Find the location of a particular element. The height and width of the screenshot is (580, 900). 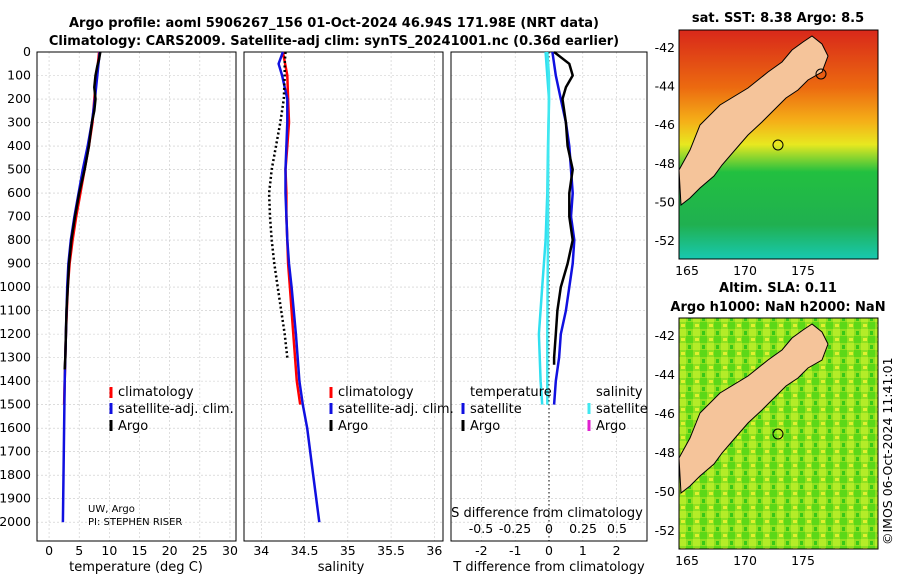

argo-position-marker is located at coordinates (778, 434).